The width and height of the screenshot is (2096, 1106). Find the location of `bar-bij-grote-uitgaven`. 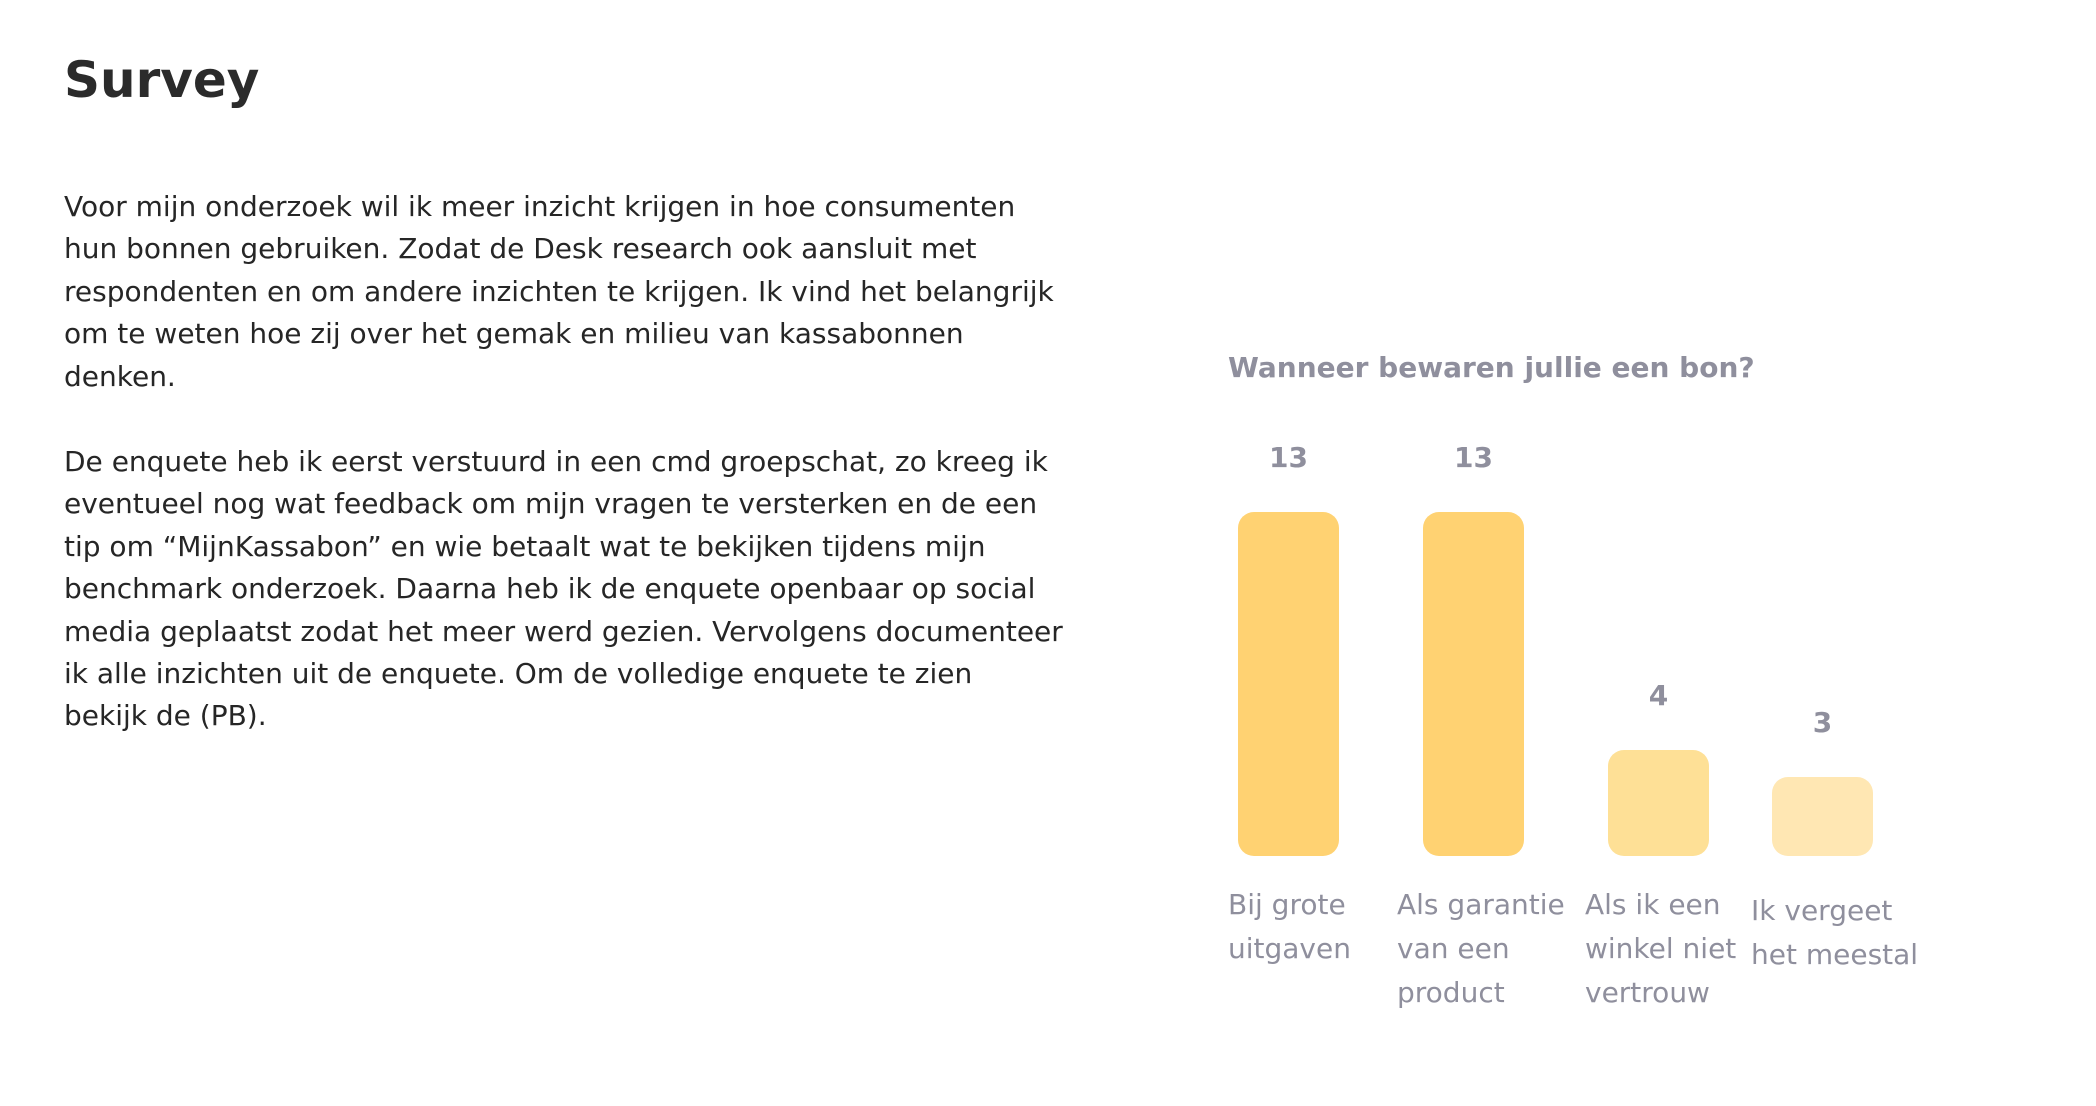

bar-bij-grote-uitgaven is located at coordinates (1288, 683).